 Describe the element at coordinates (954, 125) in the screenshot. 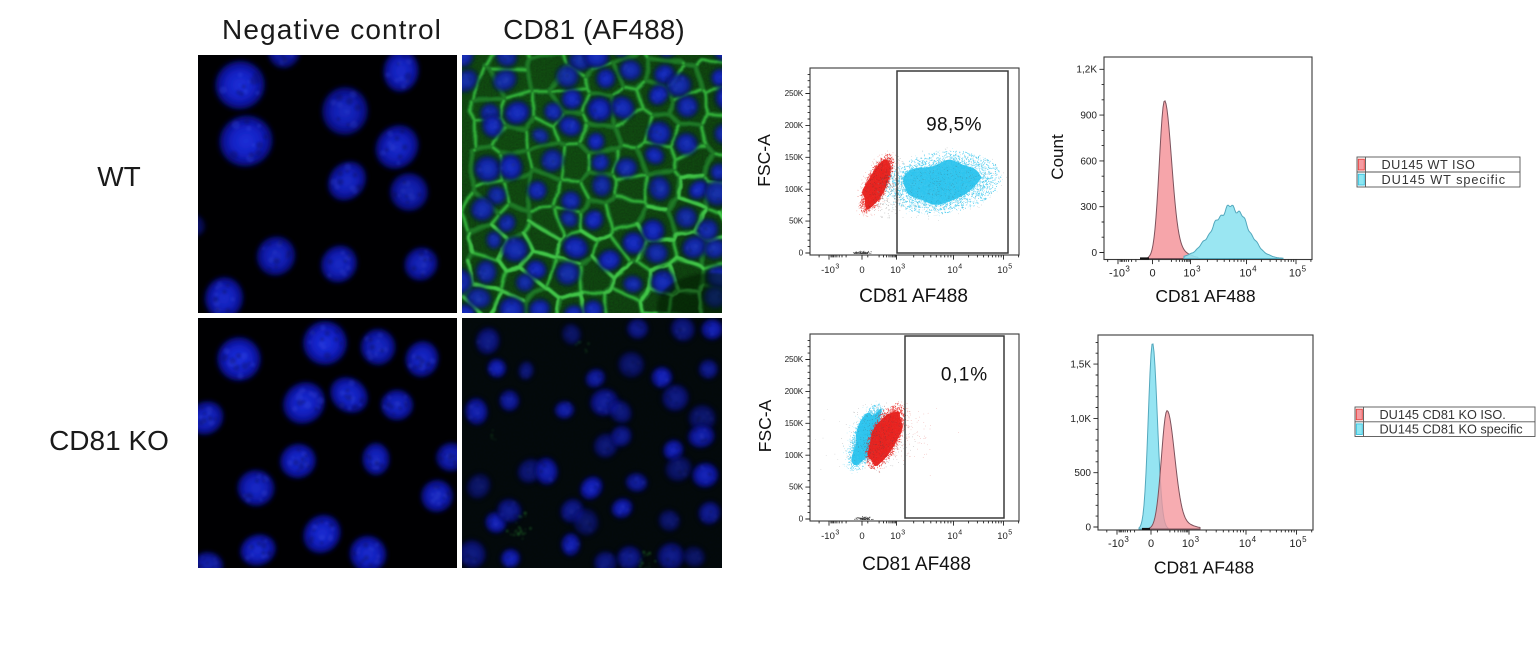

I see `svg-text: 98,5%` at that location.